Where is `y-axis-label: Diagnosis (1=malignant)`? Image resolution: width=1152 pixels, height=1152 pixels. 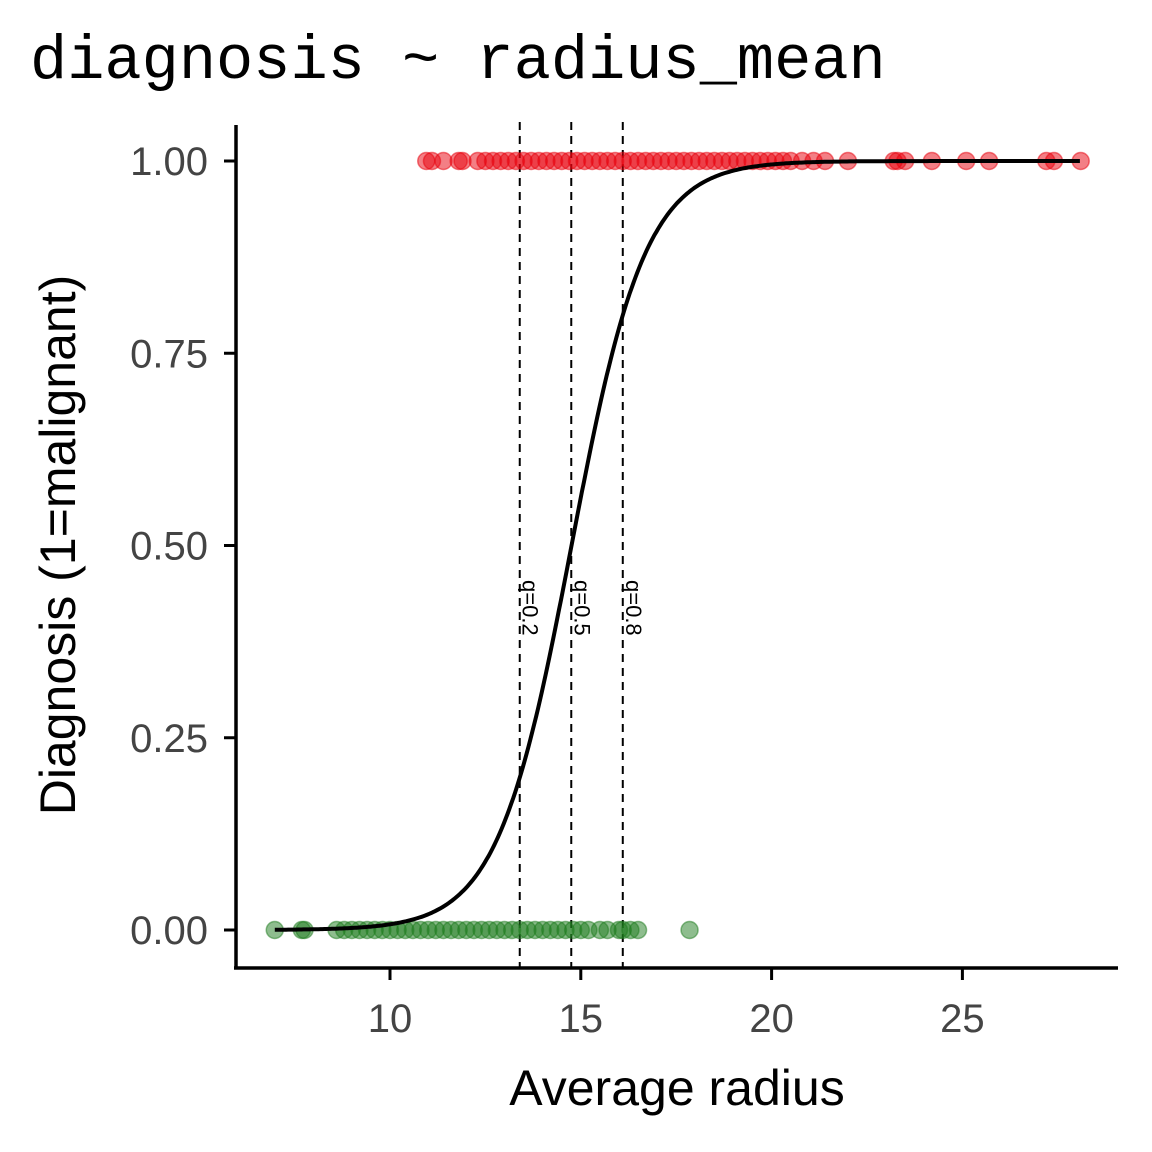
y-axis-label: Diagnosis (1=malignant) is located at coordinates (58, 545).